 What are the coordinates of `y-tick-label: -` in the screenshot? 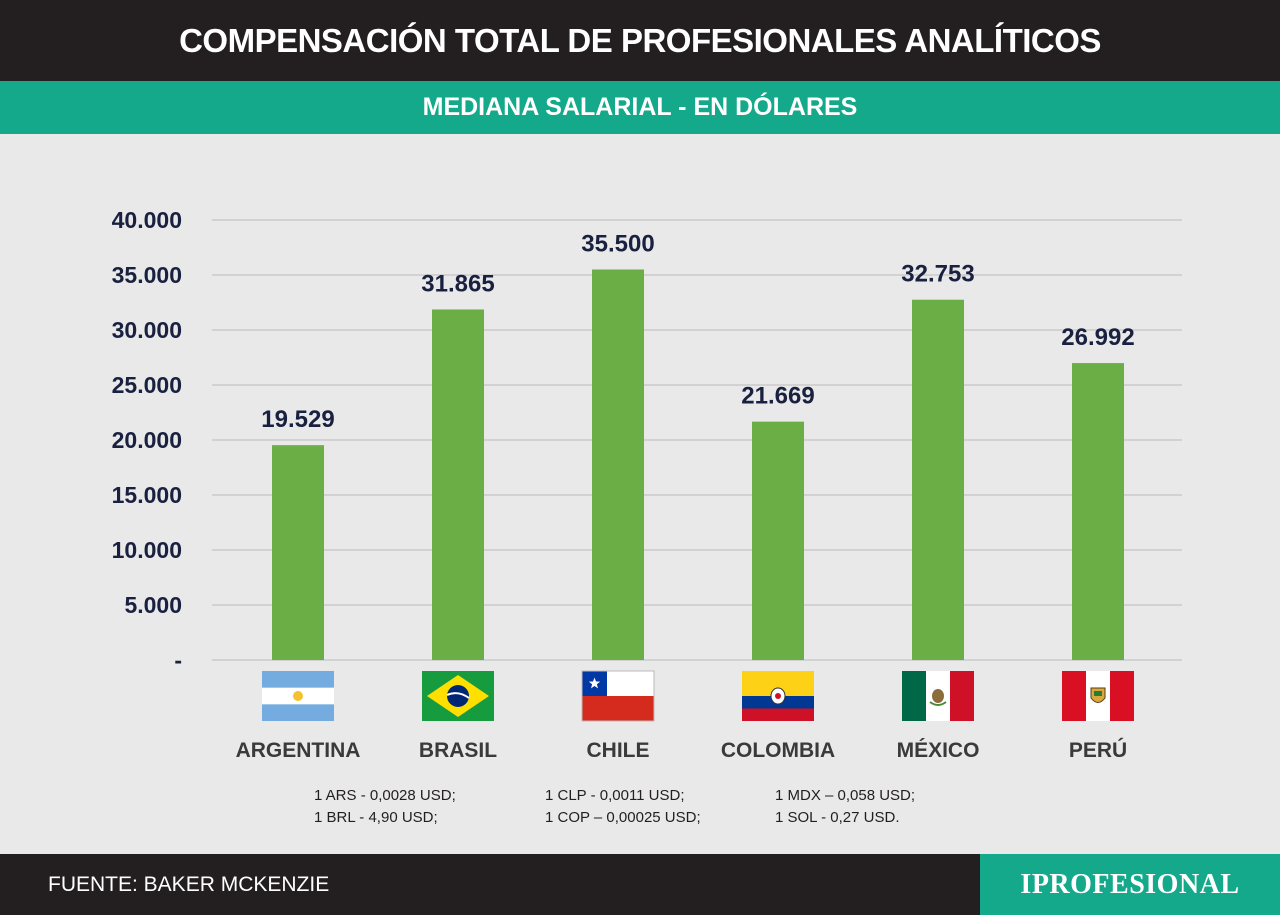 It's located at (178, 660).